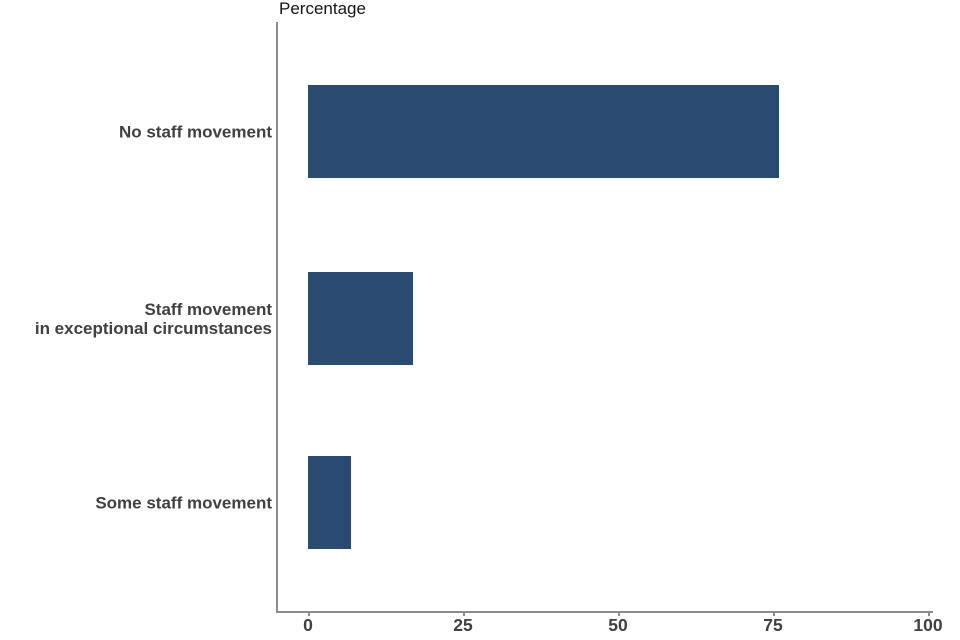  I want to click on x-axis-tick-label: 50, so click(618, 625).